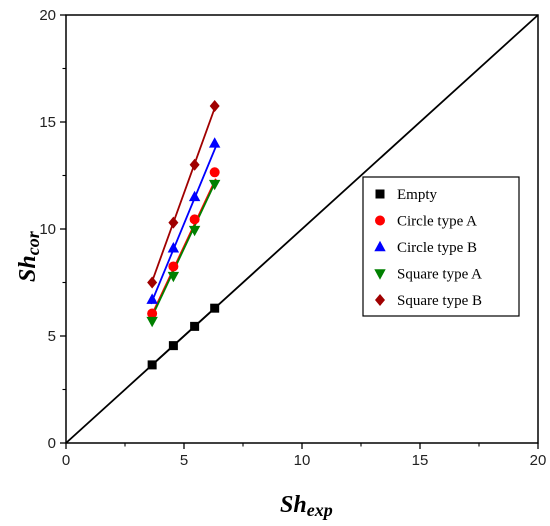  I want to click on fit-line-empty, so click(183, 336).